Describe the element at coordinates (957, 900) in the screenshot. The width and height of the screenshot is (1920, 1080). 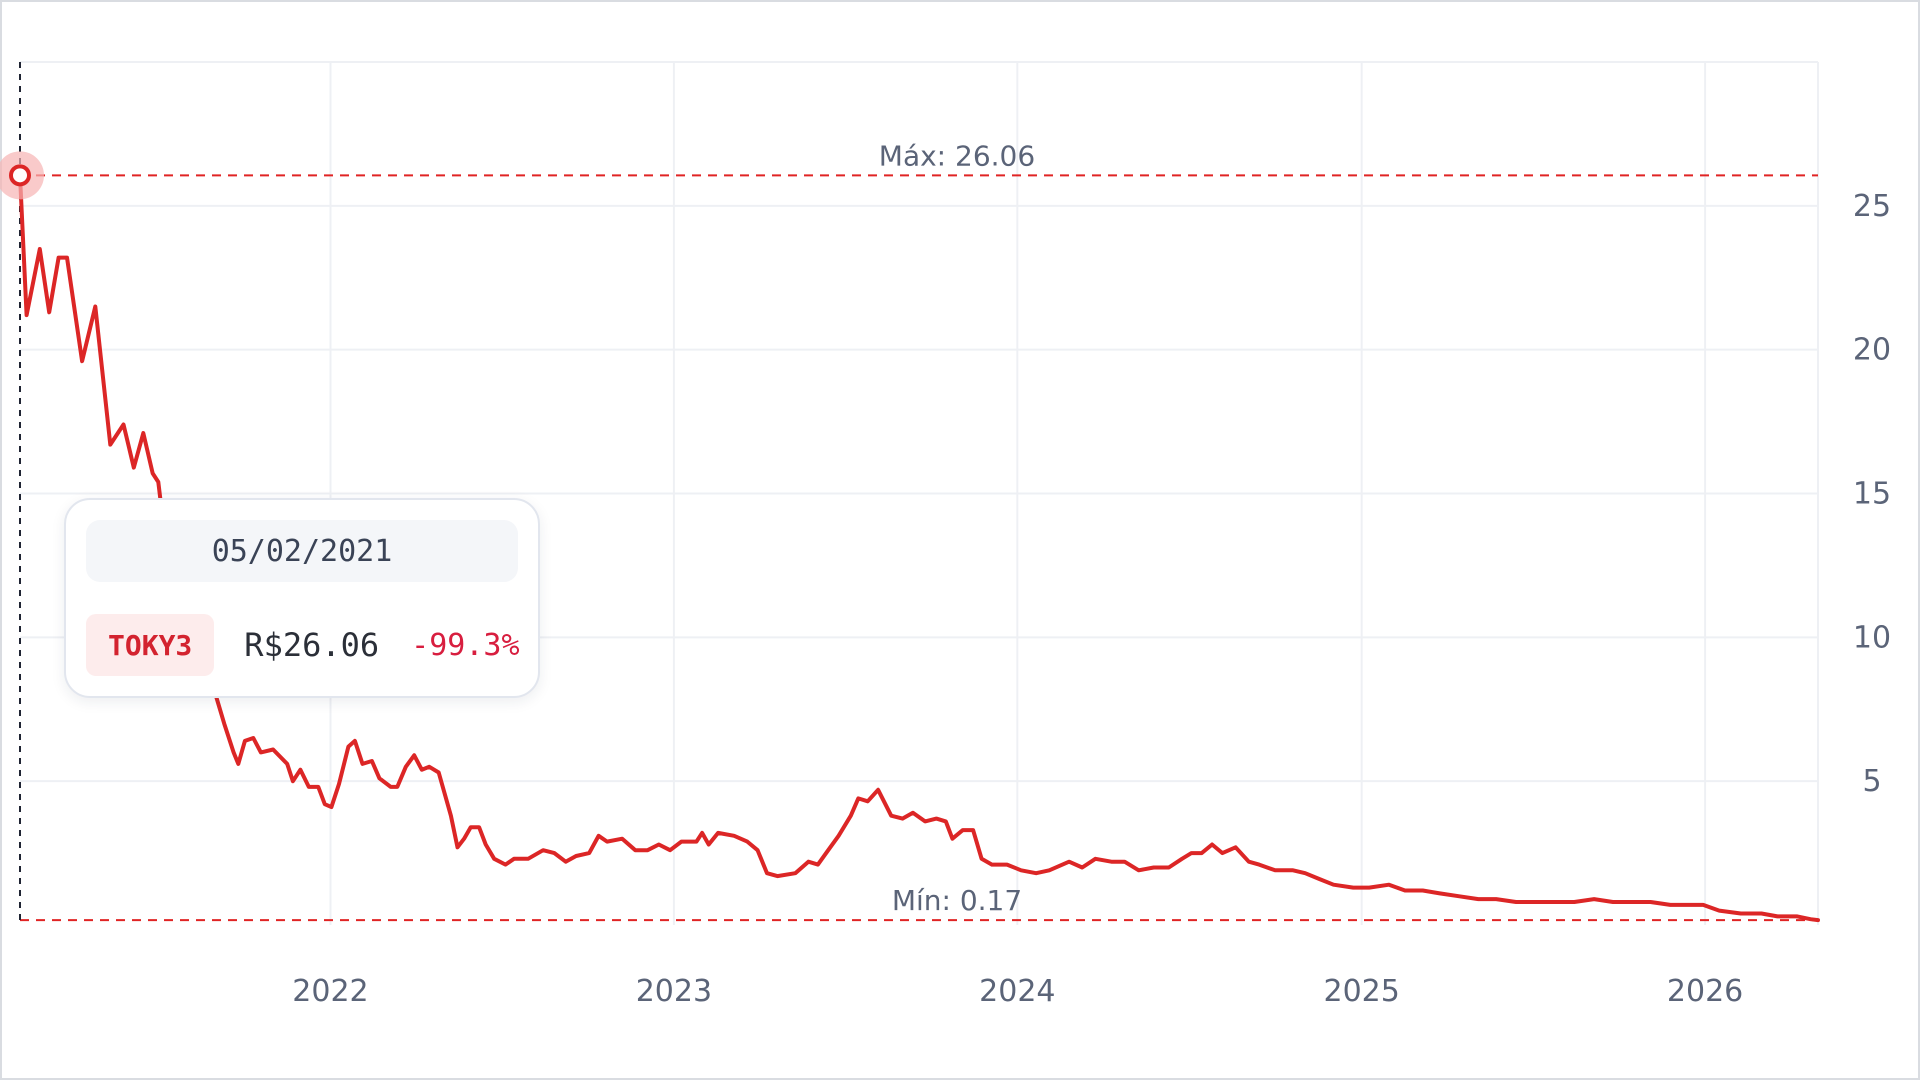
I see `min-reference-label: Mín: 0.17` at that location.